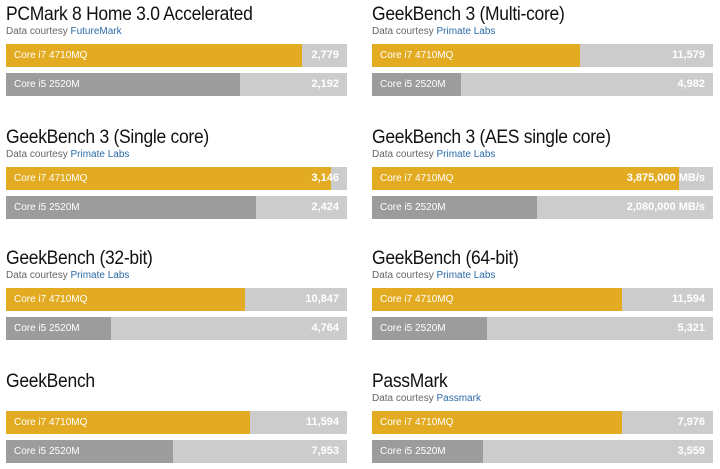 The height and width of the screenshot is (469, 720). Describe the element at coordinates (691, 451) in the screenshot. I see `bar-value-label: 3,559` at that location.